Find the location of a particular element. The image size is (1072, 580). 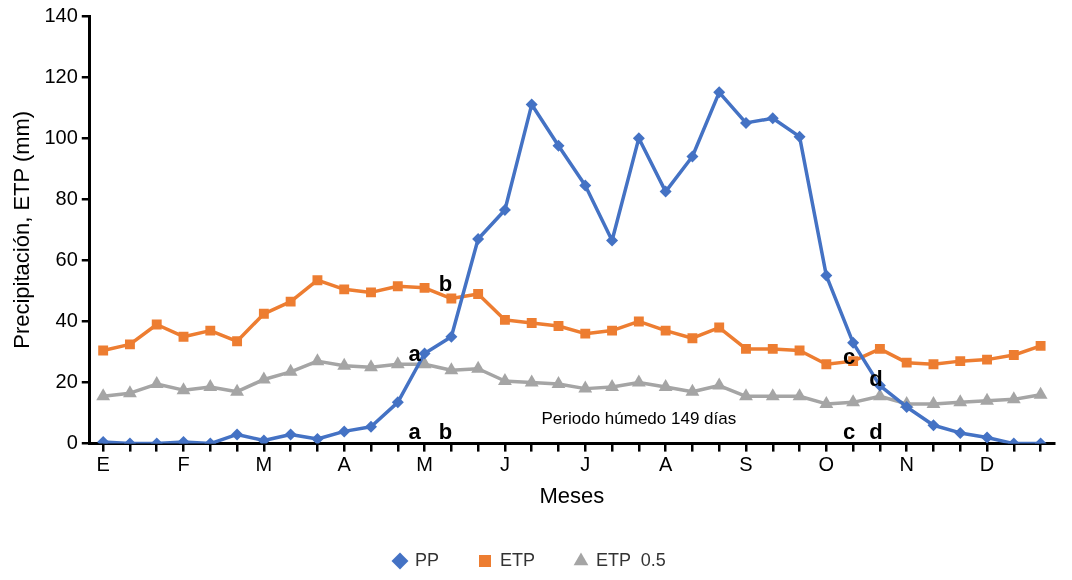

x-tick-label: E is located at coordinates (103, 464).